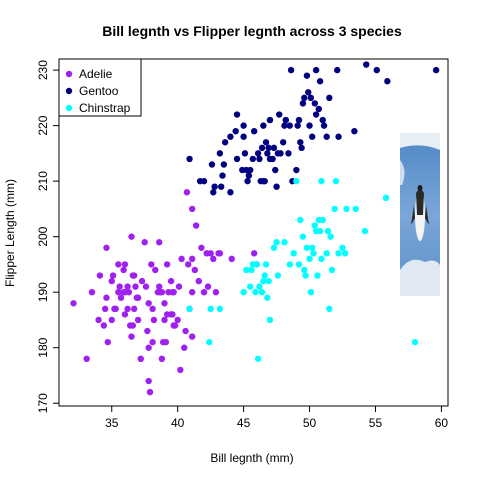 The width and height of the screenshot is (480, 480). What do you see at coordinates (10, 233) in the screenshot?
I see `y-axis-label: Flipper Length (mm)` at bounding box center [10, 233].